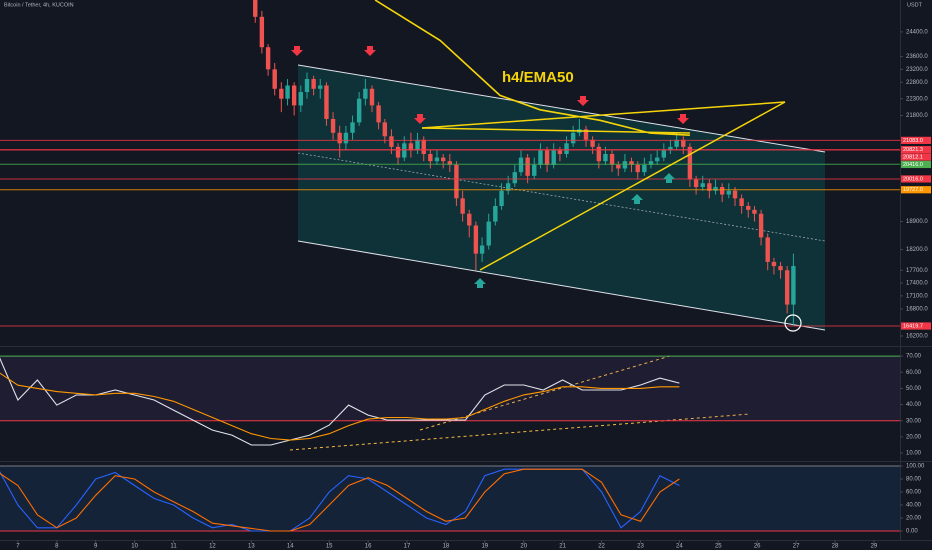 This screenshot has width=932, height=550. I want to click on x-tick-label: 21, so click(562, 547).